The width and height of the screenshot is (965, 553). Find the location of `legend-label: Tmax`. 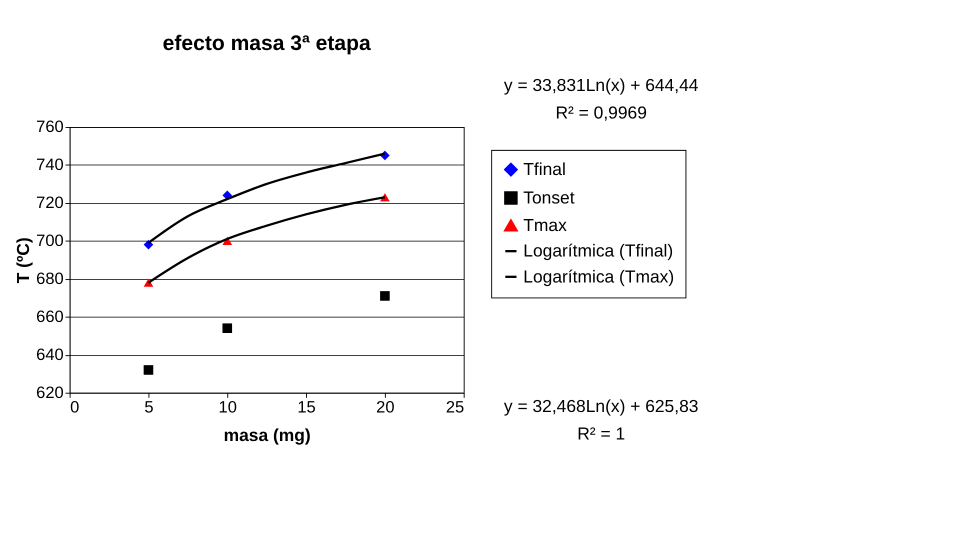

legend-label: Tmax is located at coordinates (545, 225).